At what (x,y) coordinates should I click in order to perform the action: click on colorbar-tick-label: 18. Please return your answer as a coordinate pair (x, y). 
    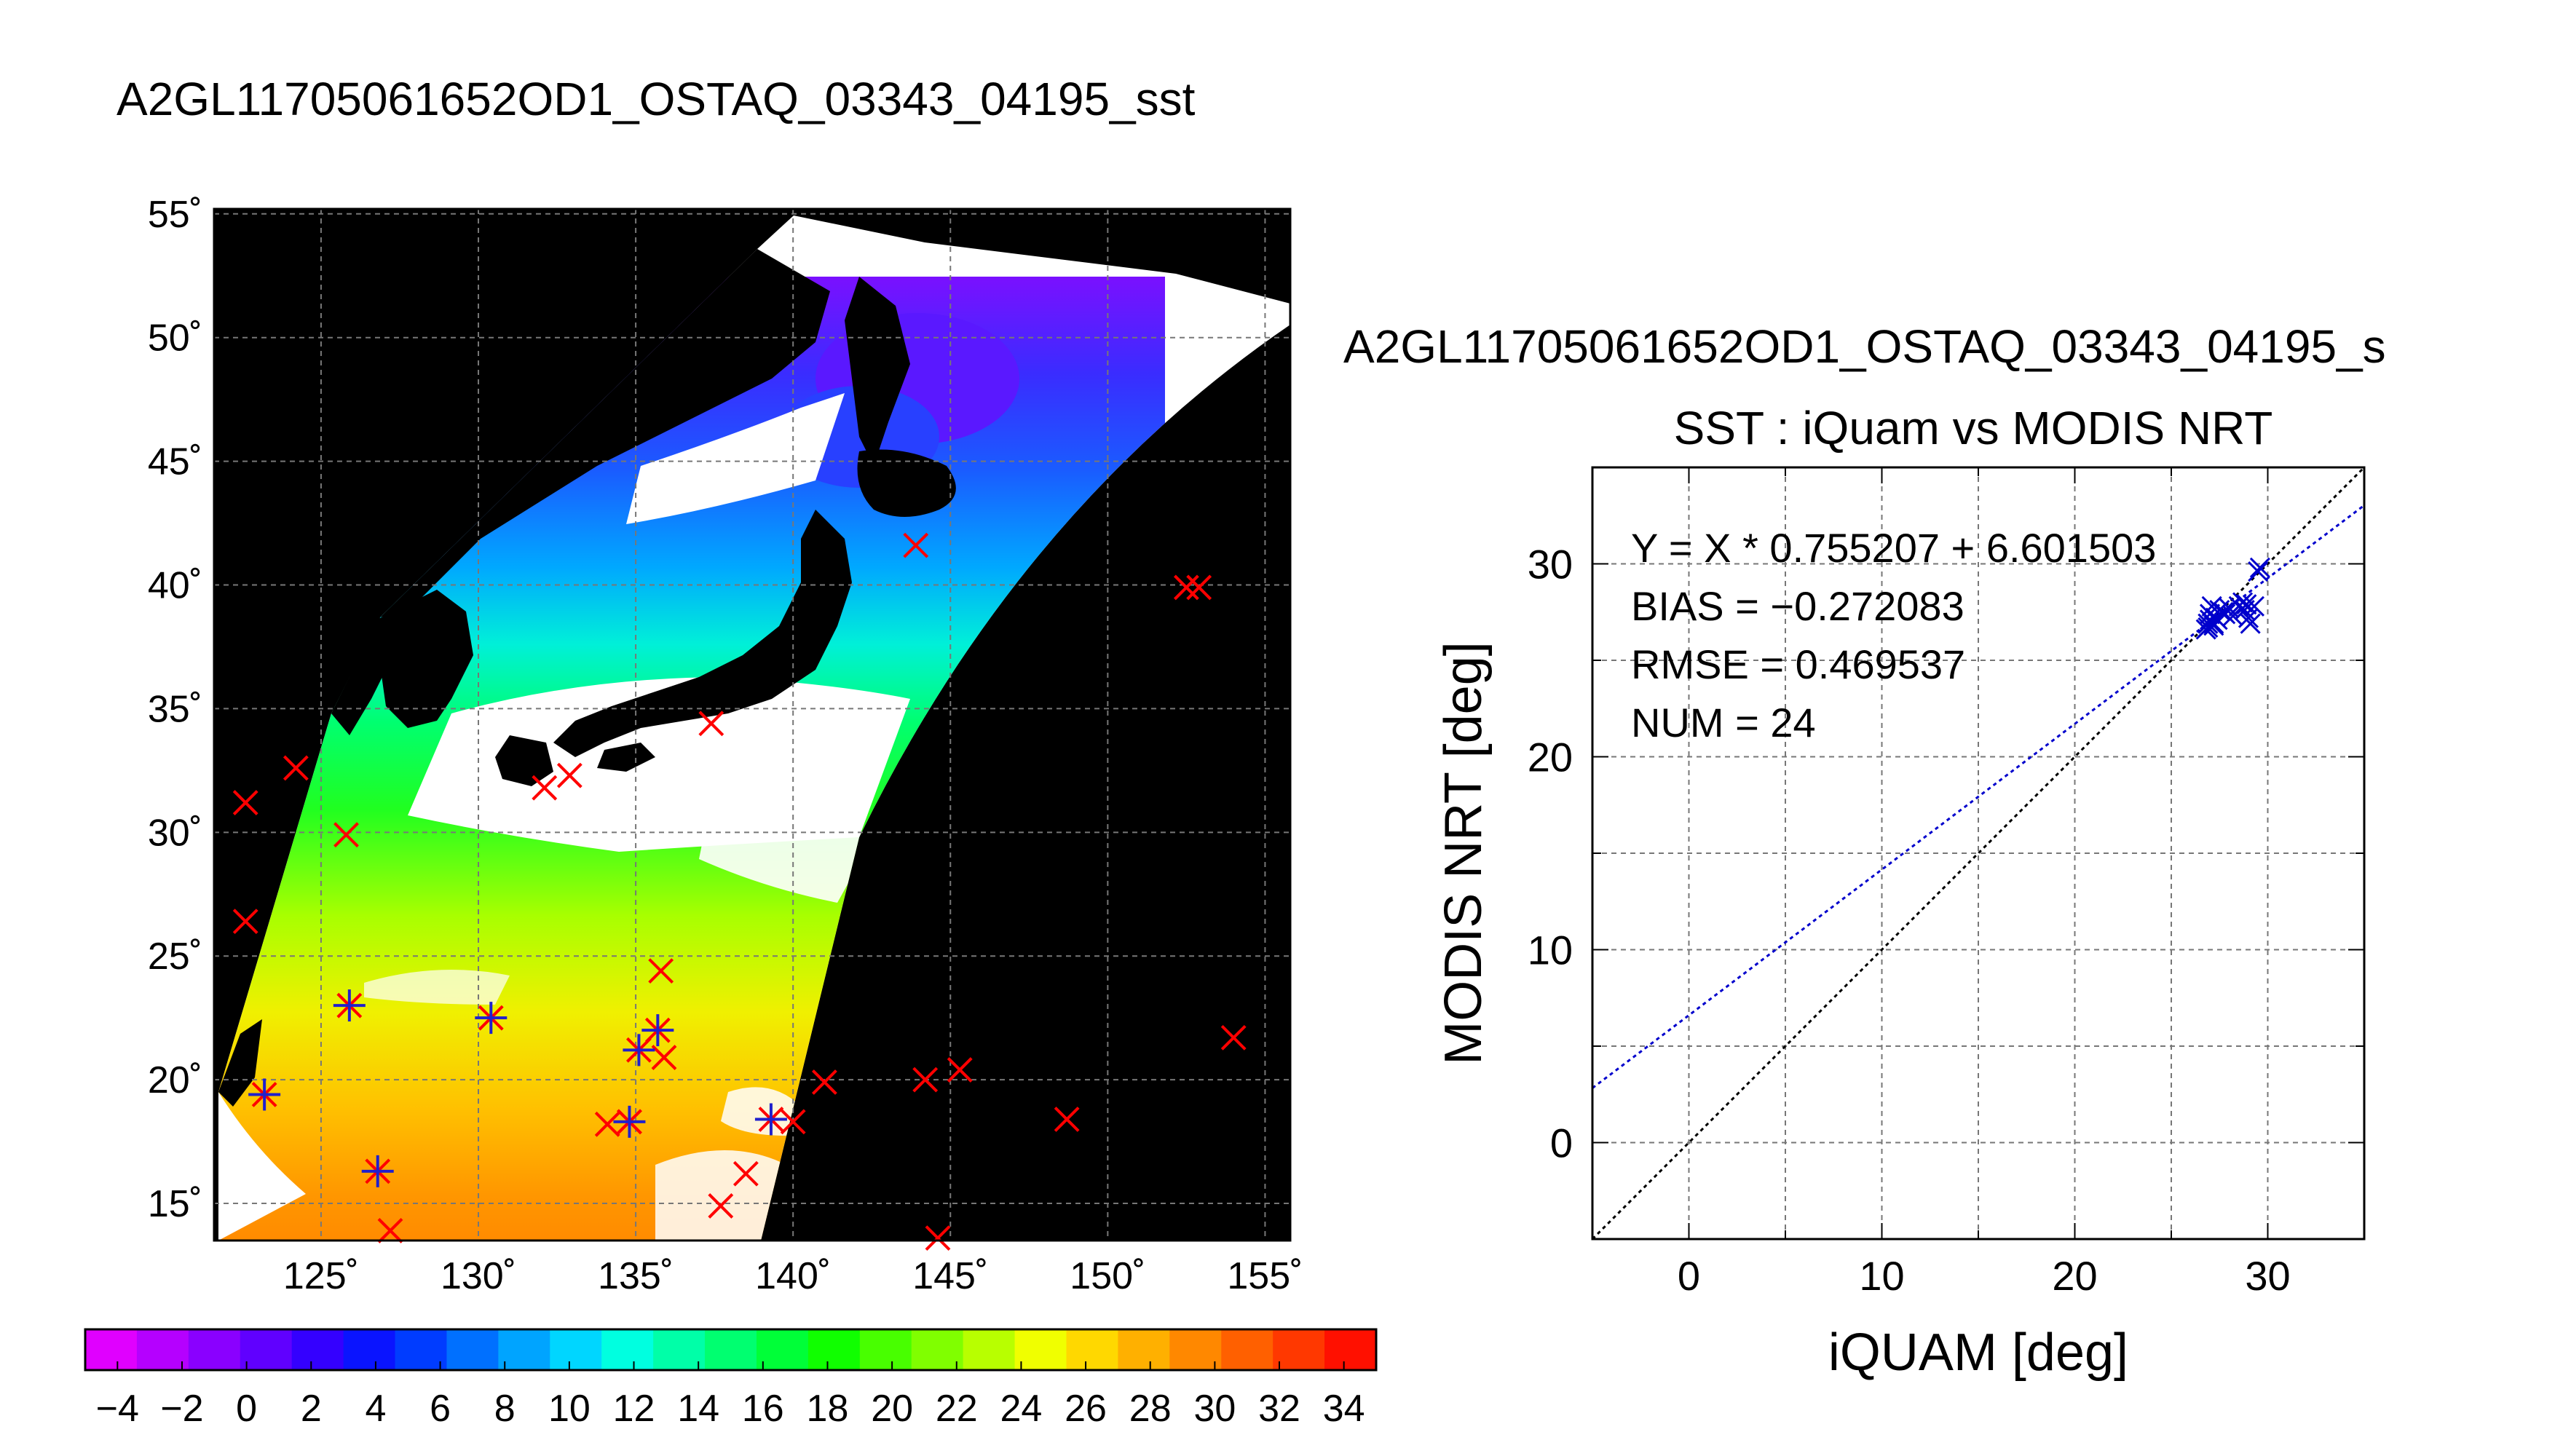
    Looking at the image, I should click on (828, 1409).